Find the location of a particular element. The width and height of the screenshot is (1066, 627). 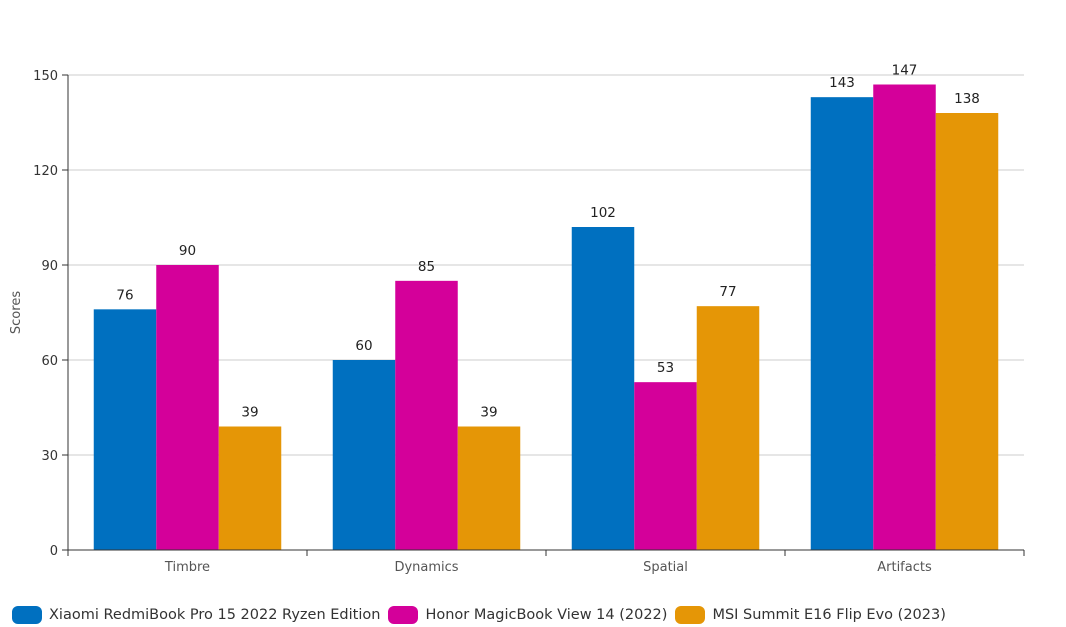

x-tick-label: Timbre is located at coordinates (187, 567).